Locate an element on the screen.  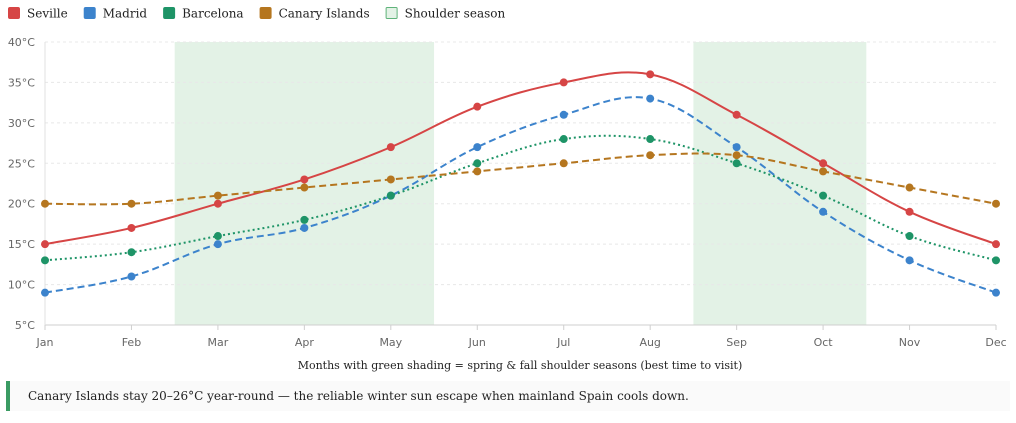
data-point-barcelona-mar is located at coordinates (217, 236).